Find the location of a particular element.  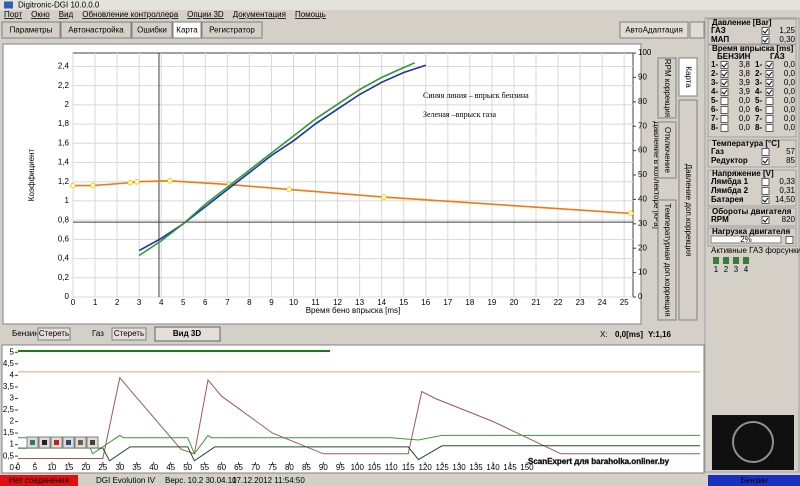

field-value: 1,25 is located at coordinates (787, 30).